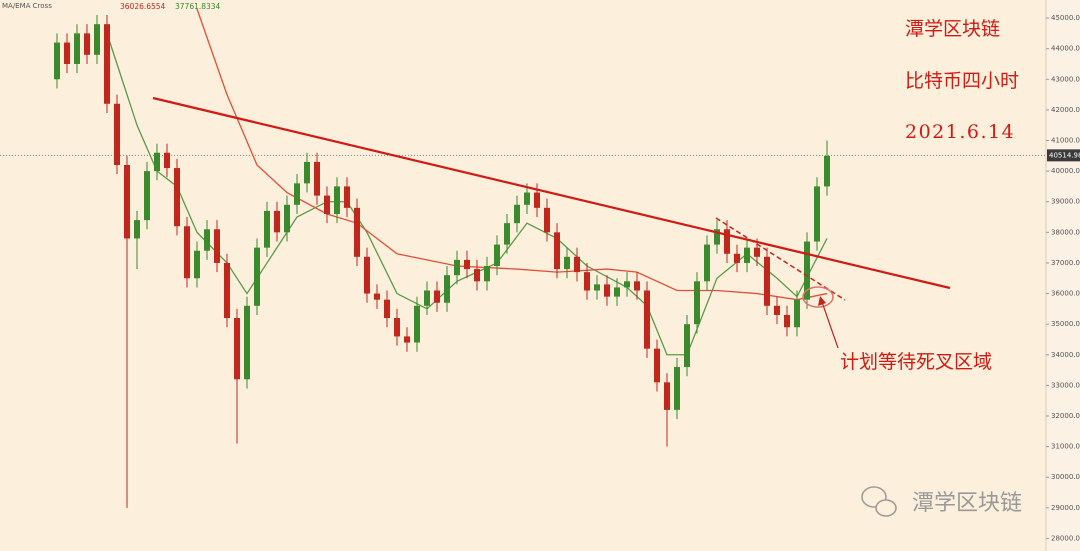 This screenshot has width=1080, height=551. I want to click on y-tick-label: 33000.00, so click(1065, 385).